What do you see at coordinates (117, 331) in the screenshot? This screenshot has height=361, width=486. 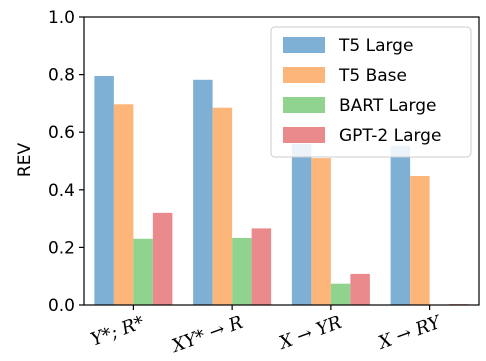 I see `x-tick-label: Y*; R*` at bounding box center [117, 331].